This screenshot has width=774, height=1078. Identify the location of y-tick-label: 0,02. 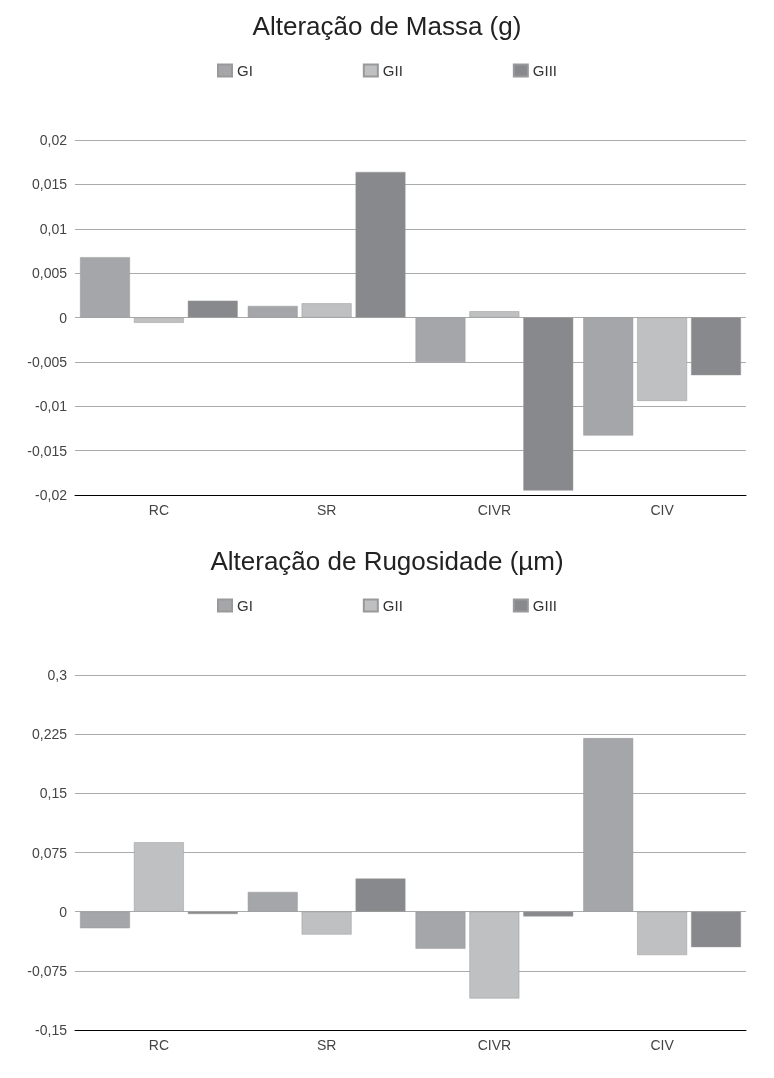
(53, 140).